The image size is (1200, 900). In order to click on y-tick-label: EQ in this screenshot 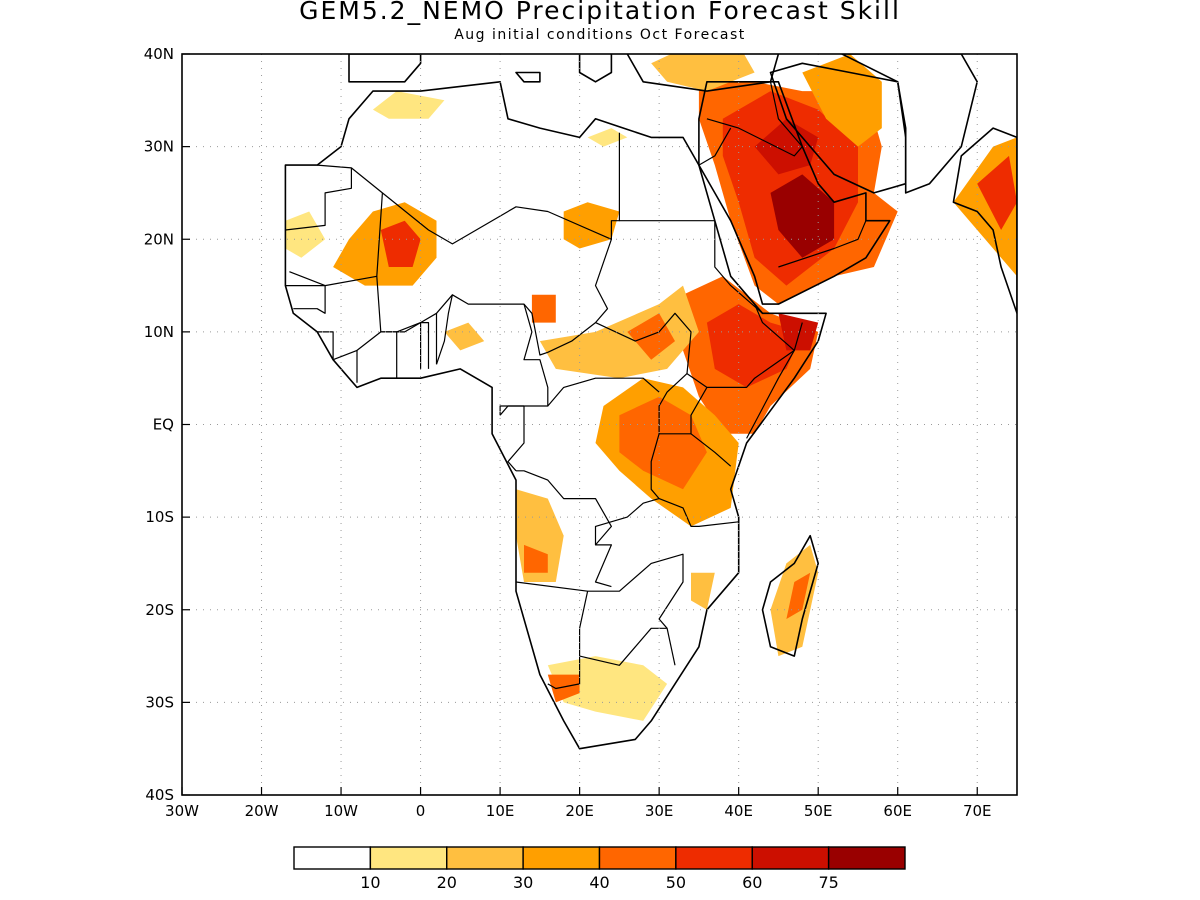, I will do `click(163, 425)`.